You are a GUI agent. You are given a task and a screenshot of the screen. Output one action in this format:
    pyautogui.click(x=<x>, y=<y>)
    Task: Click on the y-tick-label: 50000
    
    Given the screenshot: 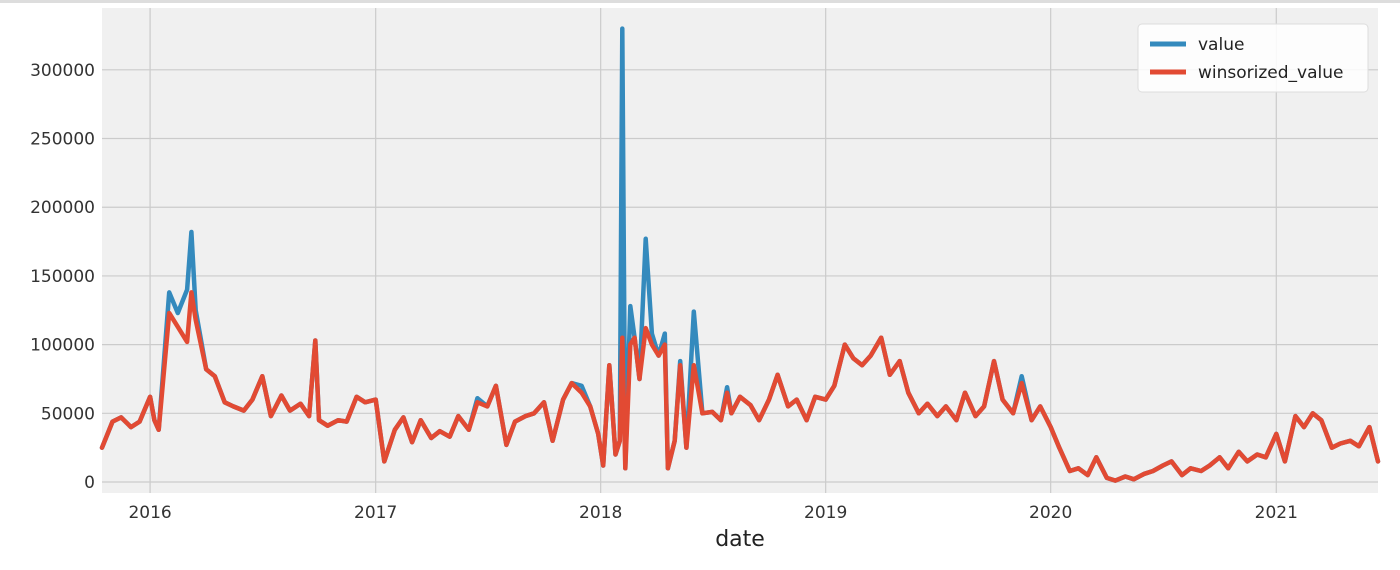 What is the action you would take?
    pyautogui.click(x=68, y=414)
    